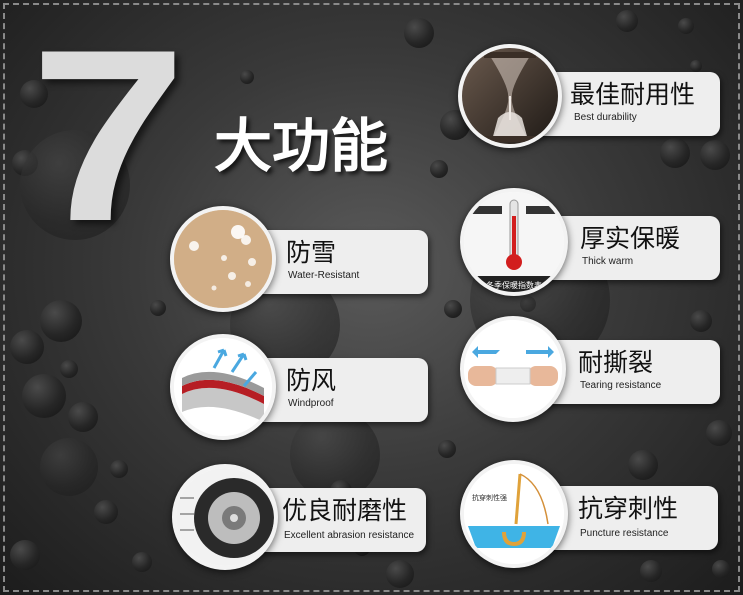 This screenshot has height=595, width=743. What do you see at coordinates (301, 146) in the screenshot?
I see `headline-title: 大功能` at bounding box center [301, 146].